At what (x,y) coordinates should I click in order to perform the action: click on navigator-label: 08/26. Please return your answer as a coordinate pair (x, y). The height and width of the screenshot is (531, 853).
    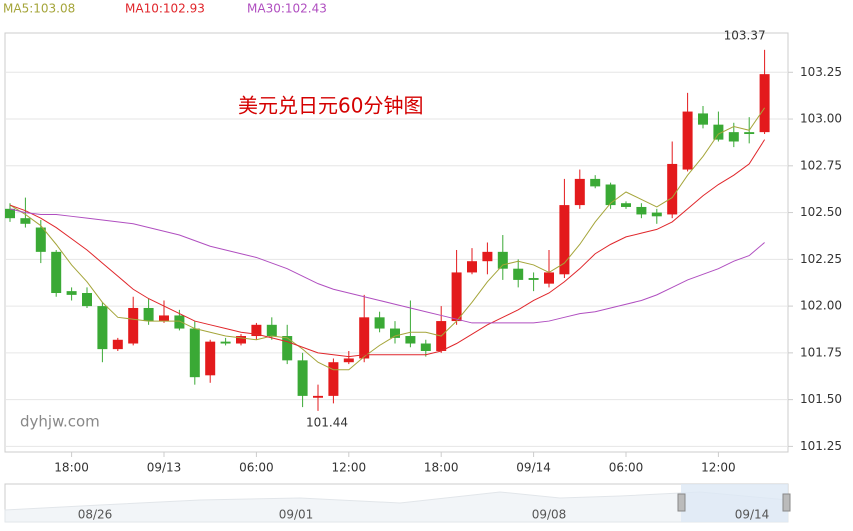
    Looking at the image, I should click on (95, 515).